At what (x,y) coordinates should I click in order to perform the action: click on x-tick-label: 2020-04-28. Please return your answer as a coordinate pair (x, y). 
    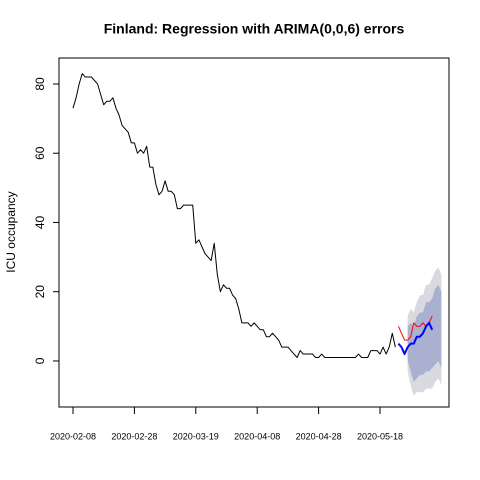
    Looking at the image, I should click on (319, 436).